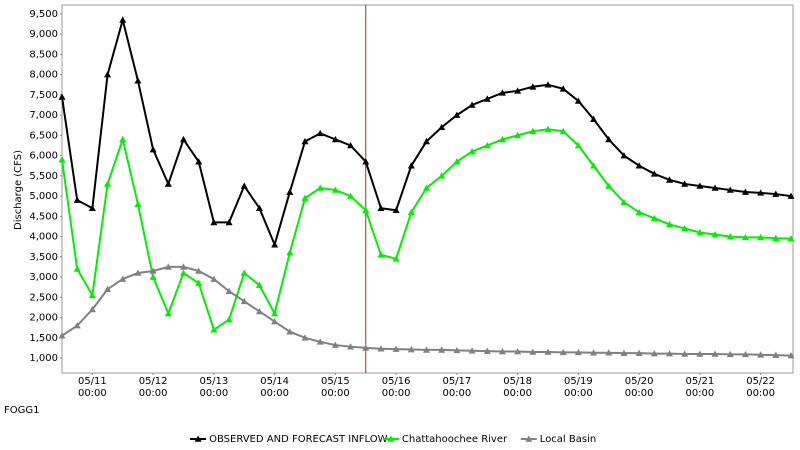  What do you see at coordinates (396, 387) in the screenshot?
I see `x-tick-label: 05/16 00:00` at bounding box center [396, 387].